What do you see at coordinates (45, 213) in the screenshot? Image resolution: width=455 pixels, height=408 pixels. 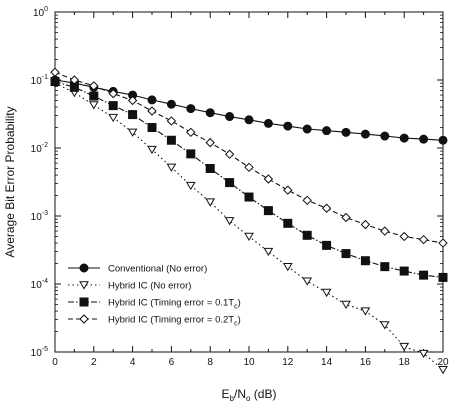 I see `y-tick-label-exp: -3` at bounding box center [45, 213].